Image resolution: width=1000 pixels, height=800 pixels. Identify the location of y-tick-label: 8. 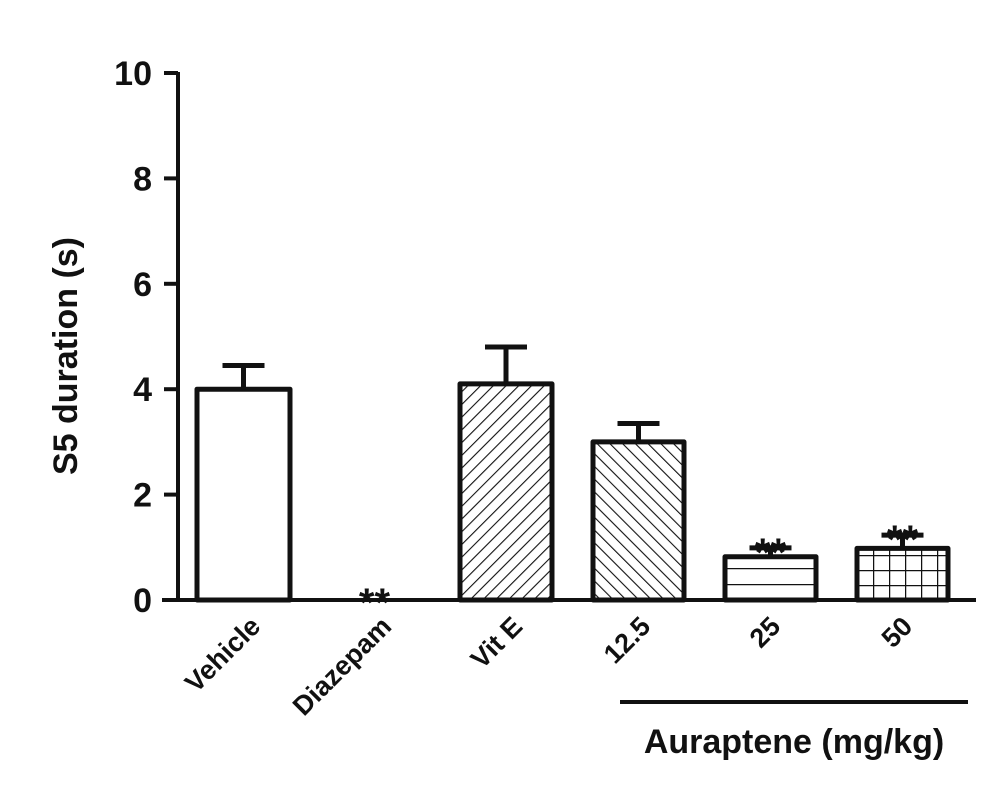
(142, 179).